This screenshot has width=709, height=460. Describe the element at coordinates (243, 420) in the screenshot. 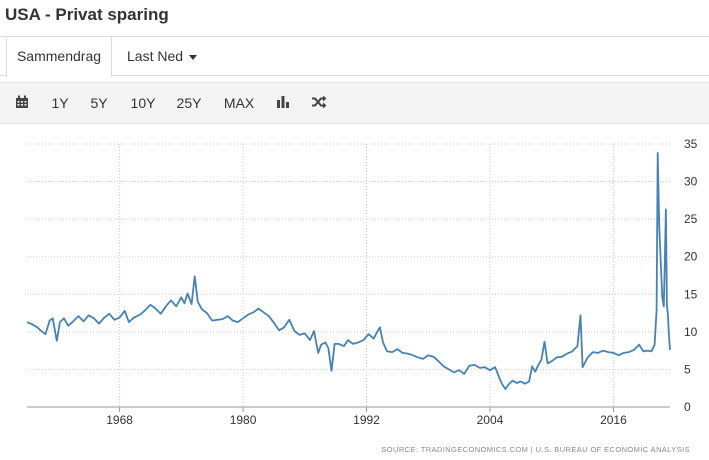

I see `x-tick-label-1: 1980` at that location.